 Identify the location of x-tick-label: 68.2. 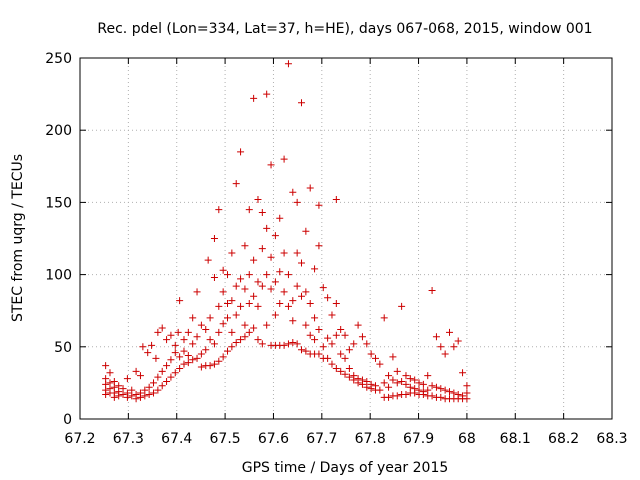
(563, 439).